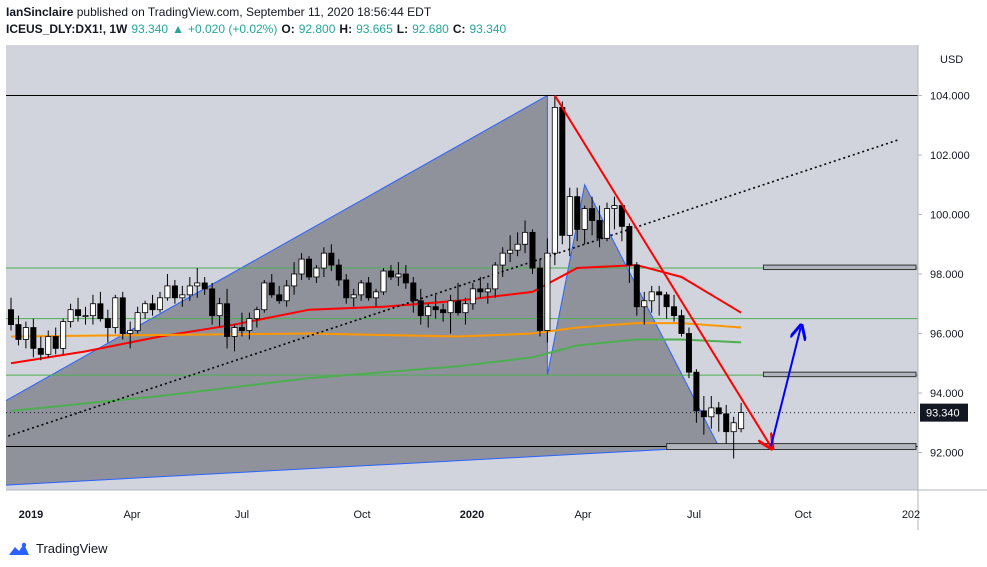 The image size is (987, 567). I want to click on red-trendline, so click(662, 270).